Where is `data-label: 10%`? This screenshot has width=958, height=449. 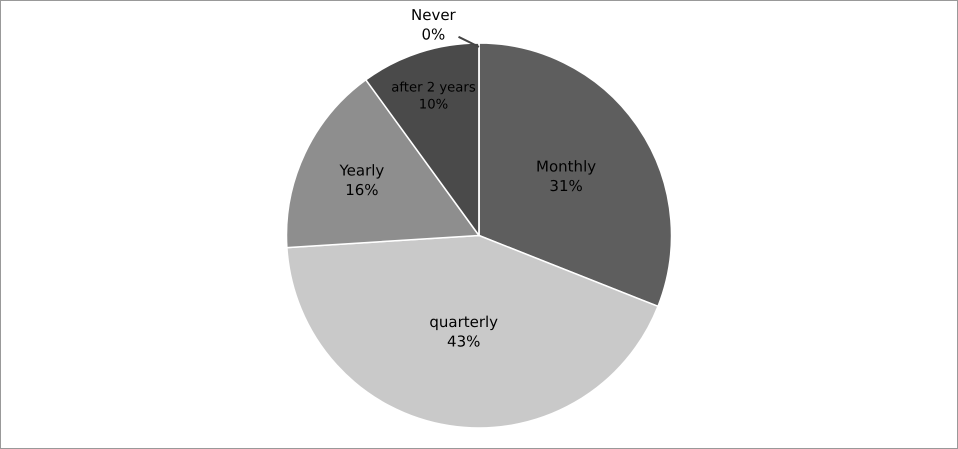
data-label: 10% is located at coordinates (433, 105).